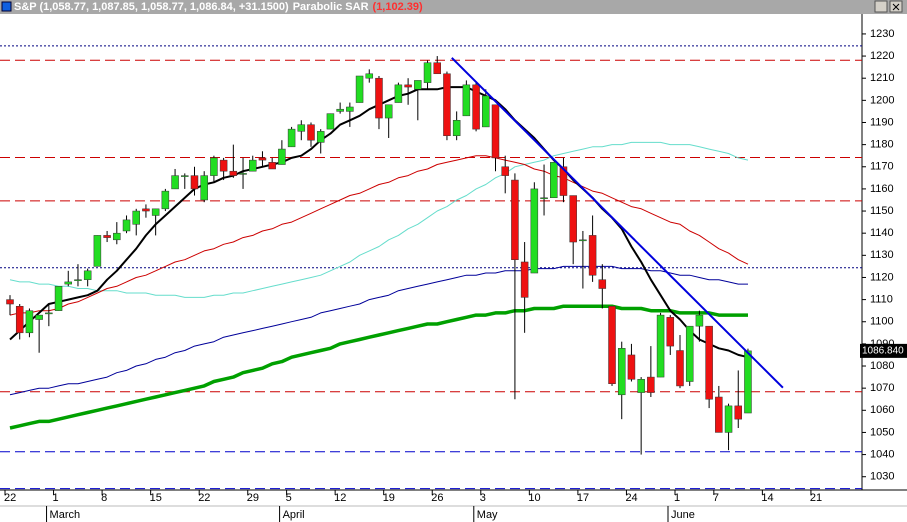 The width and height of the screenshot is (907, 522). Describe the element at coordinates (156, 498) in the screenshot. I see `x-tick-label: 15` at that location.